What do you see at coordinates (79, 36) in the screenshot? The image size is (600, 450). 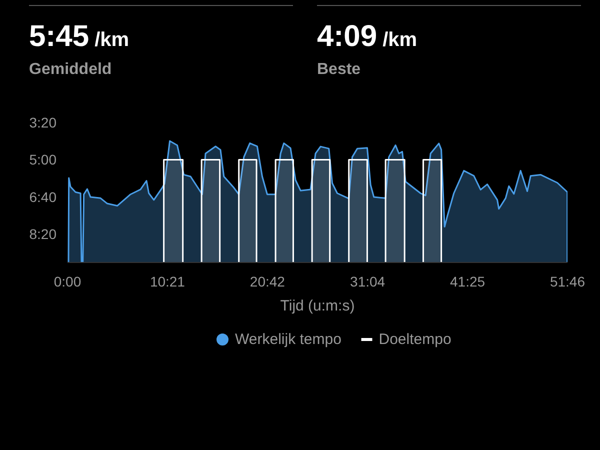 I see `text: 5:45 /km` at bounding box center [79, 36].